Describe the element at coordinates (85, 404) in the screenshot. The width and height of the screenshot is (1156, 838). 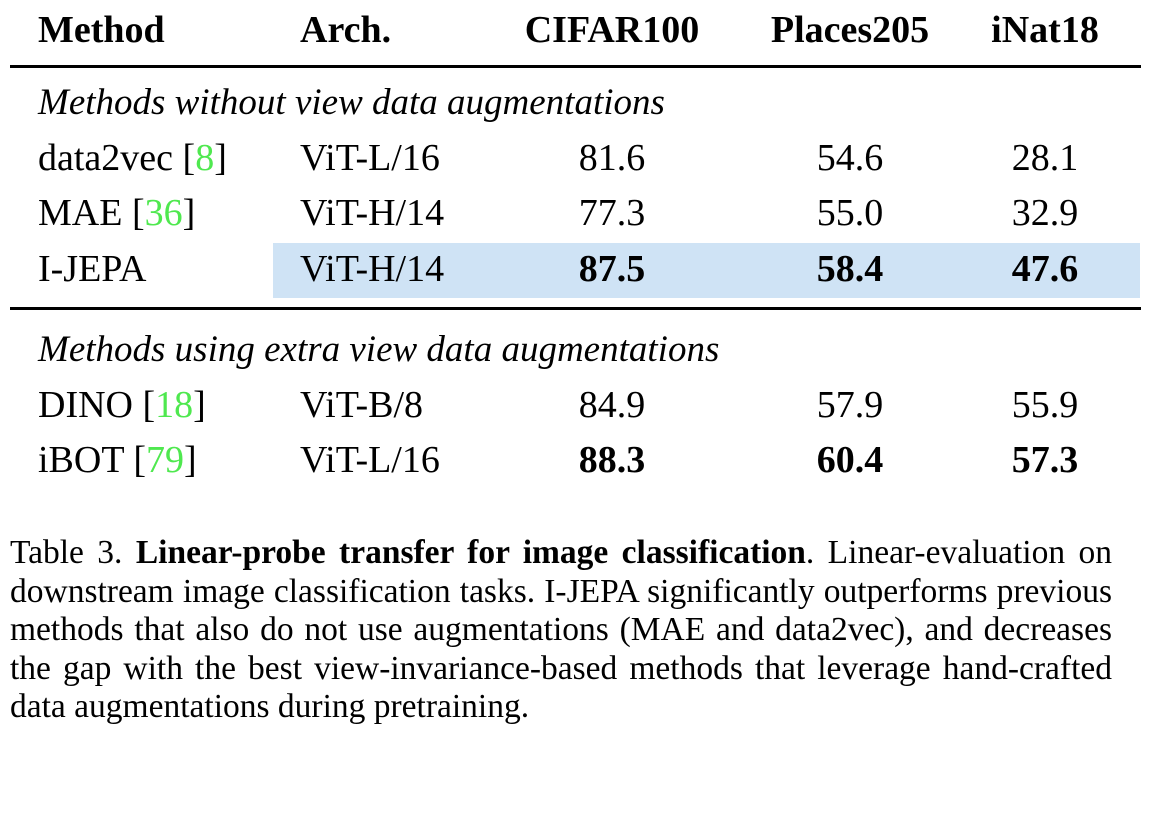
I see `method-name: DINO` at that location.